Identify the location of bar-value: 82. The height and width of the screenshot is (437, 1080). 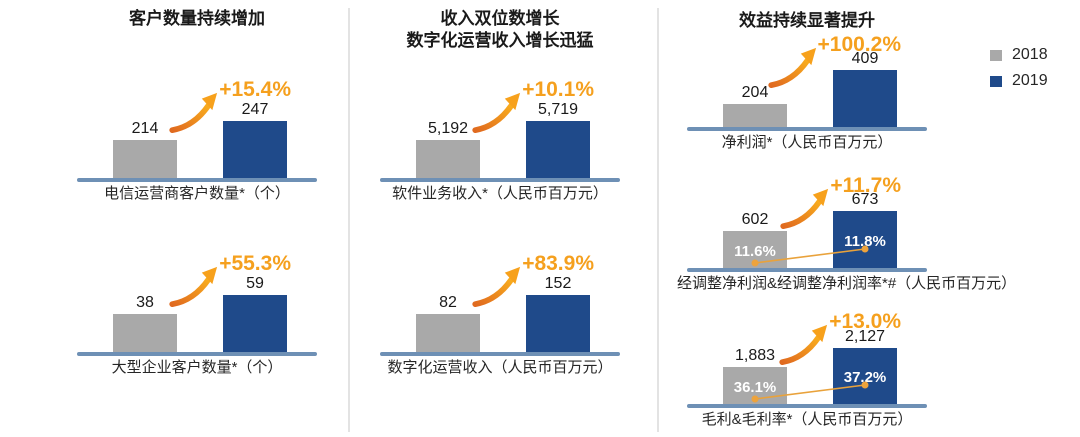
(448, 302).